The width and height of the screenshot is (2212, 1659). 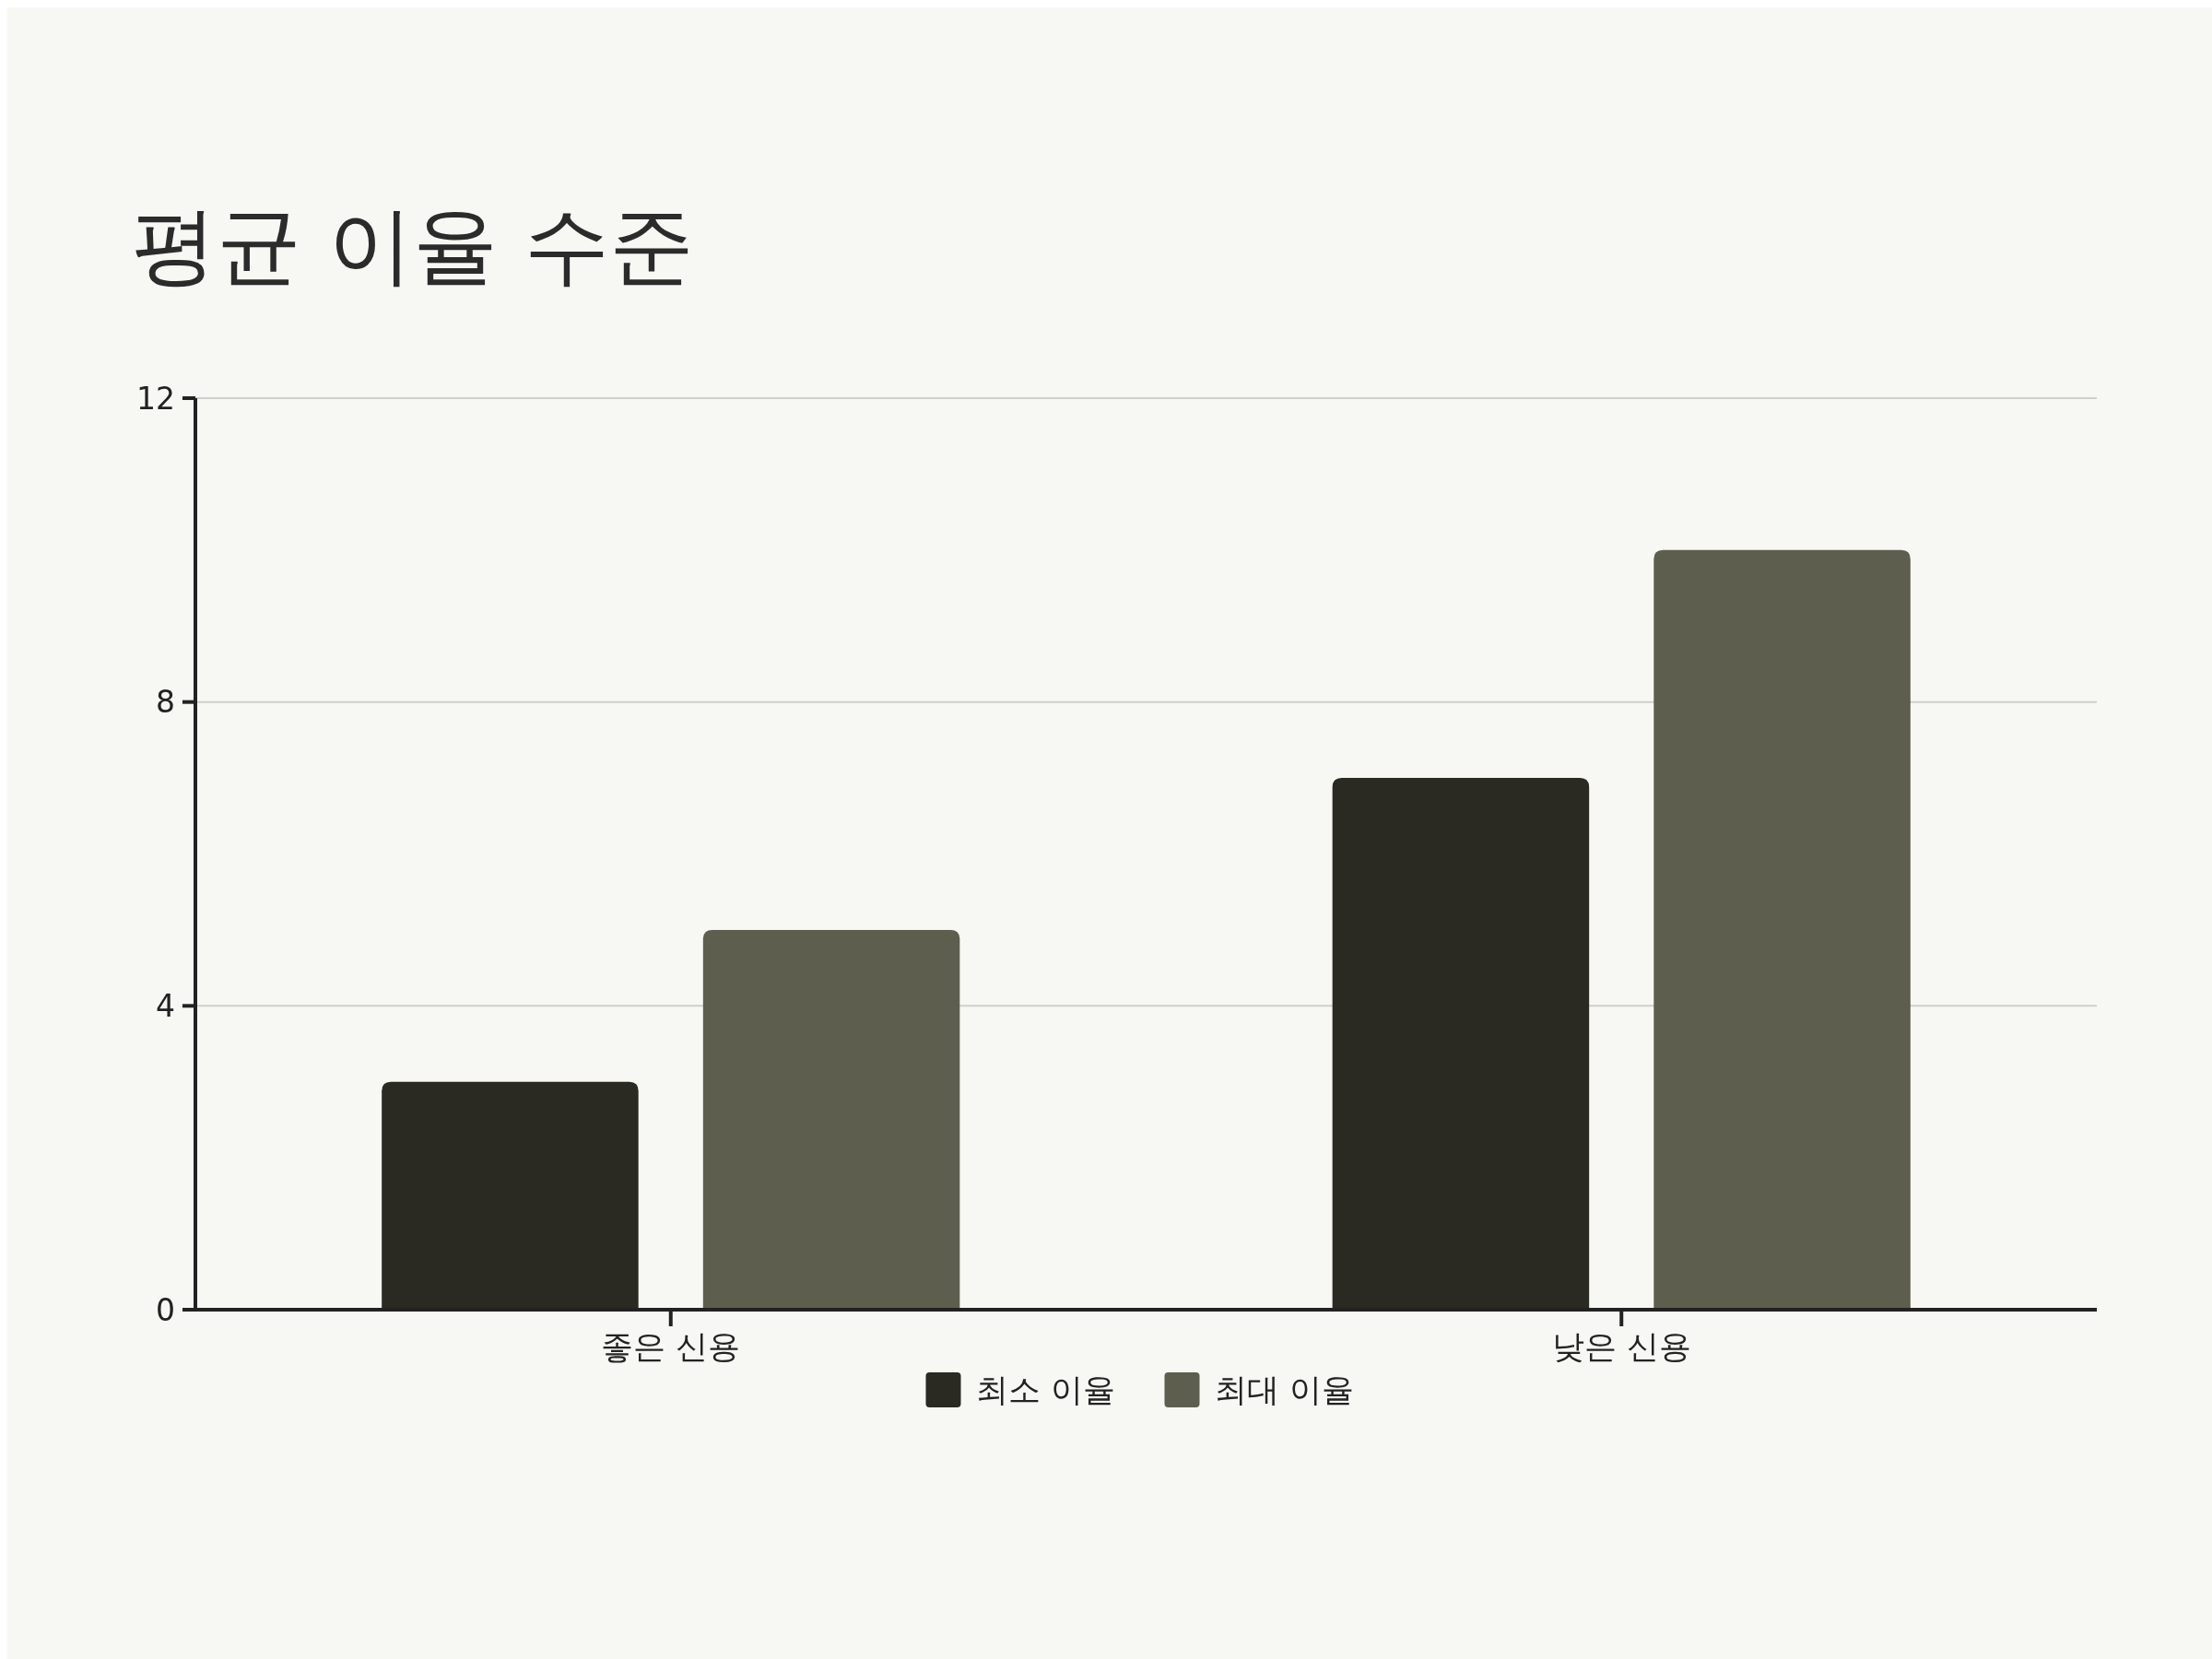 What do you see at coordinates (671, 1346) in the screenshot?
I see `x-tick-label: 좋은 신용` at bounding box center [671, 1346].